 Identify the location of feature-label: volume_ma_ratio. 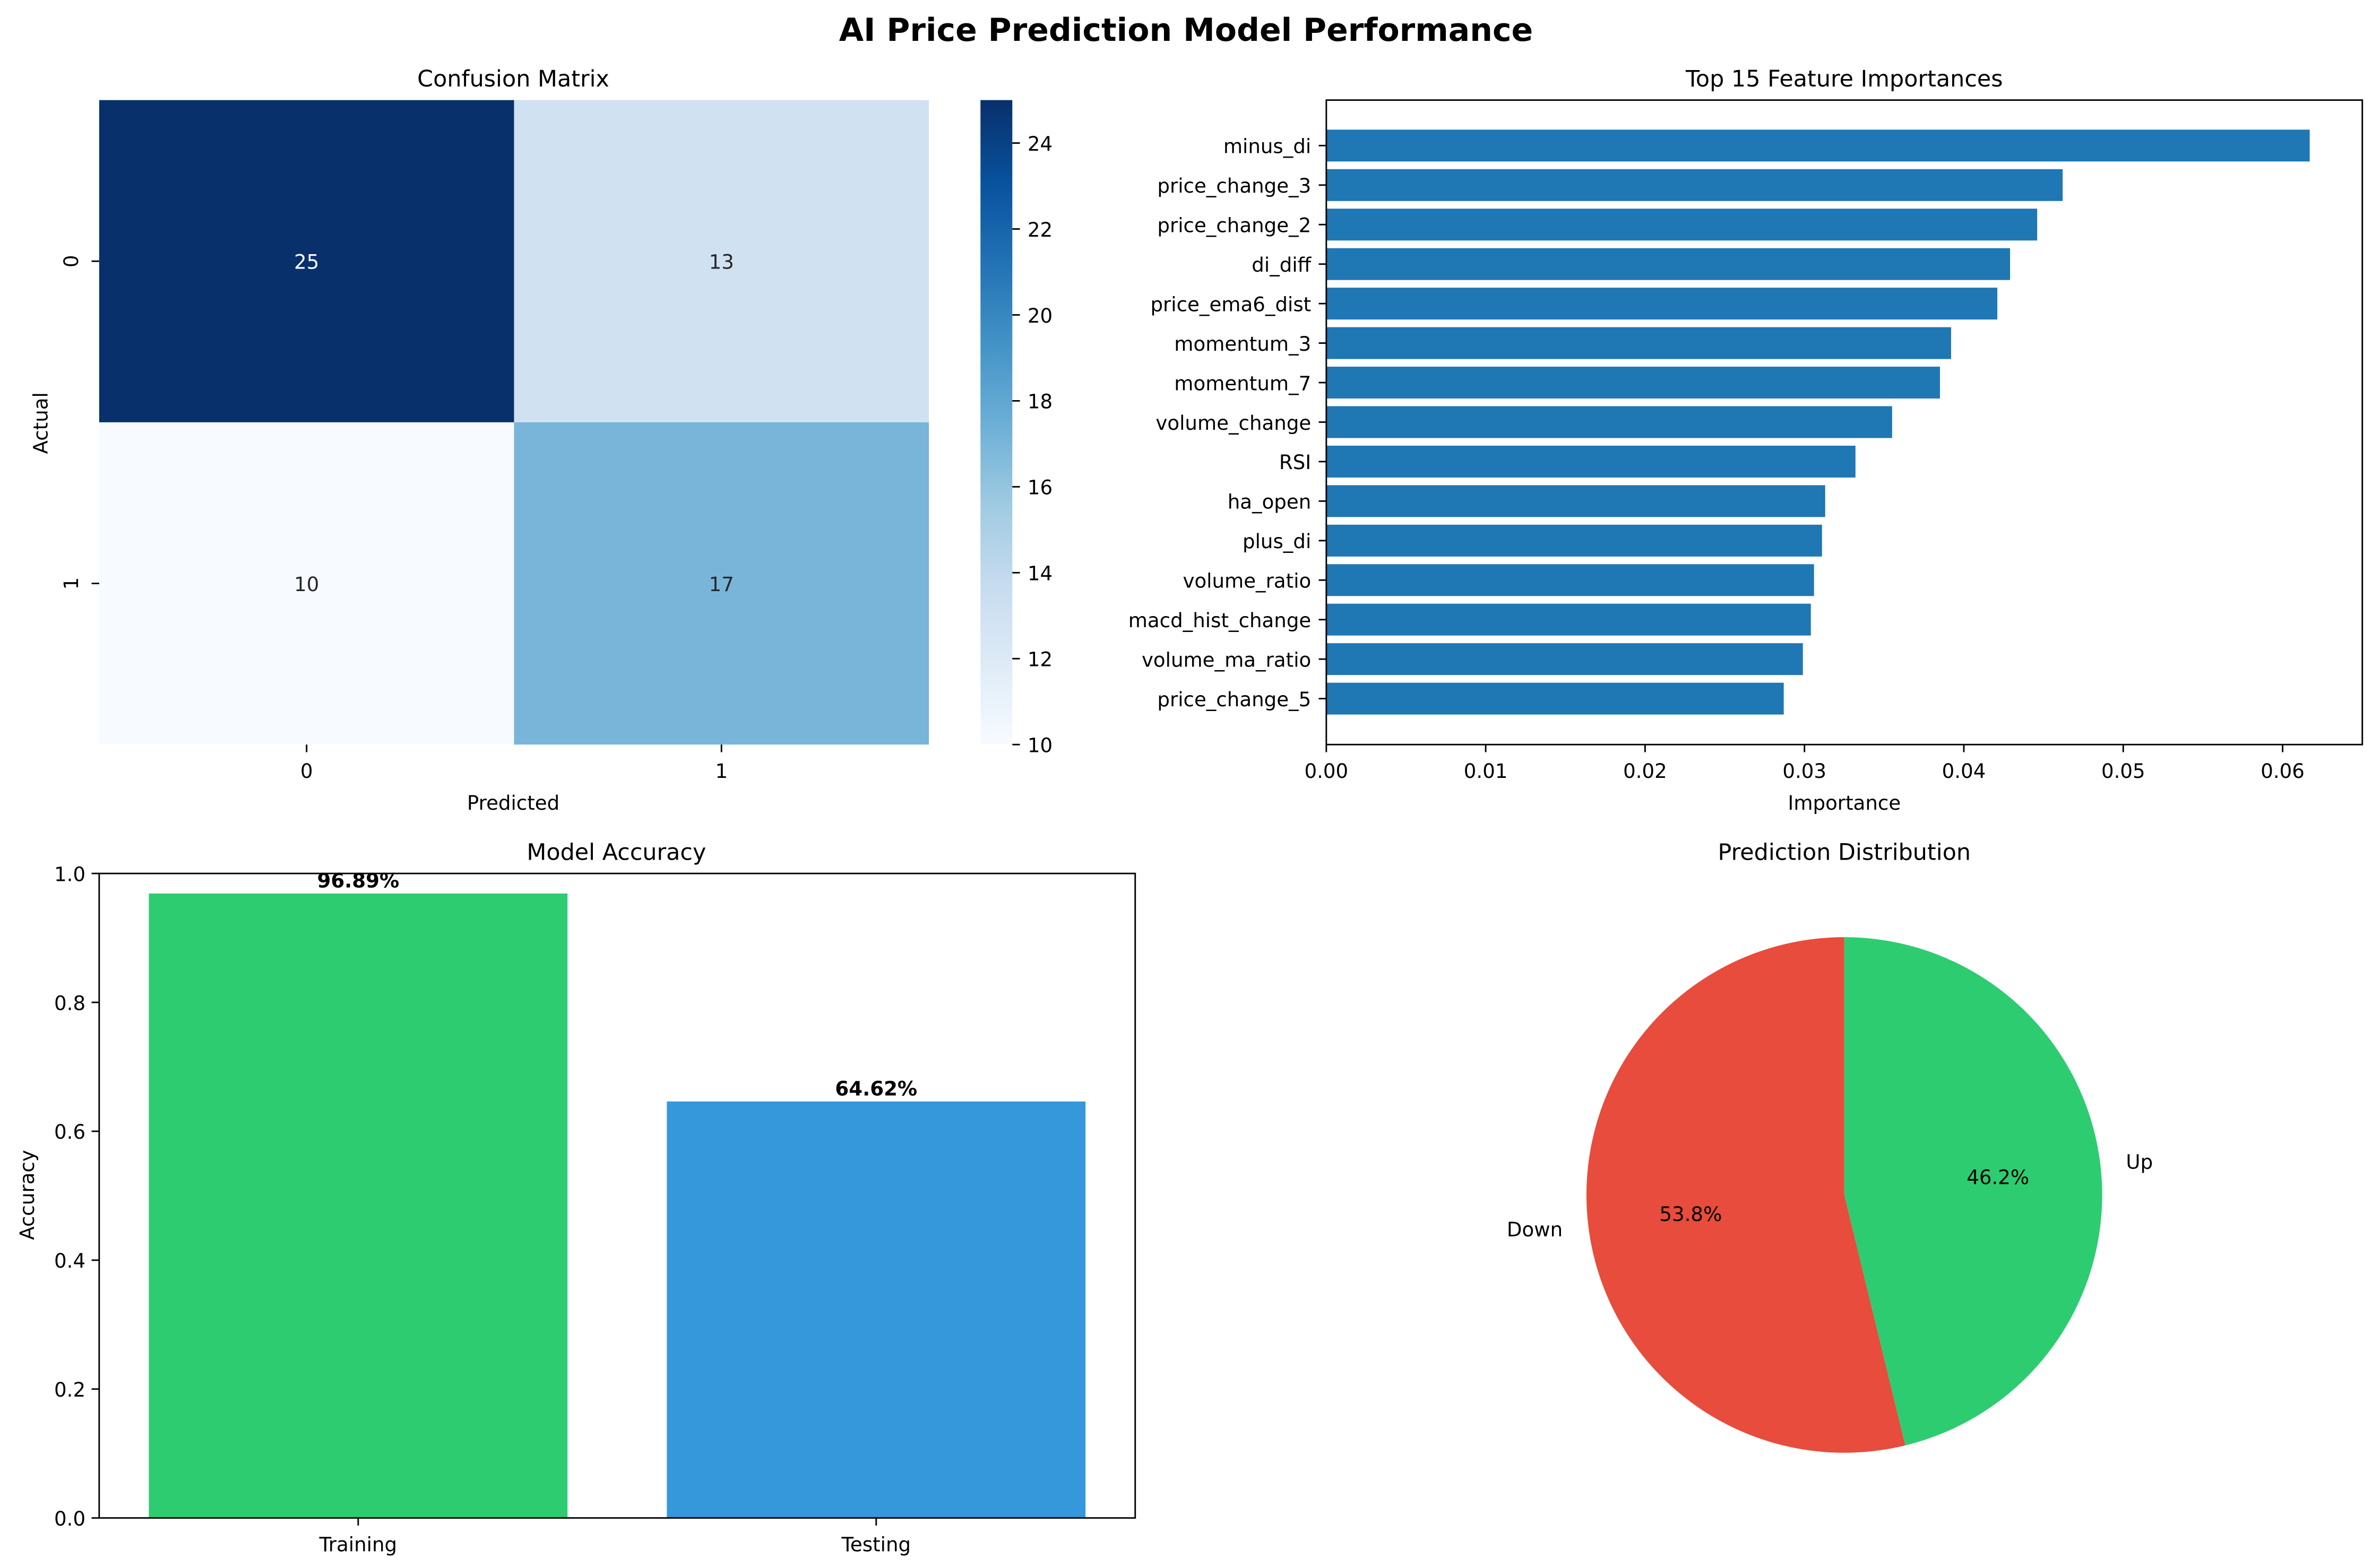
(1226, 659).